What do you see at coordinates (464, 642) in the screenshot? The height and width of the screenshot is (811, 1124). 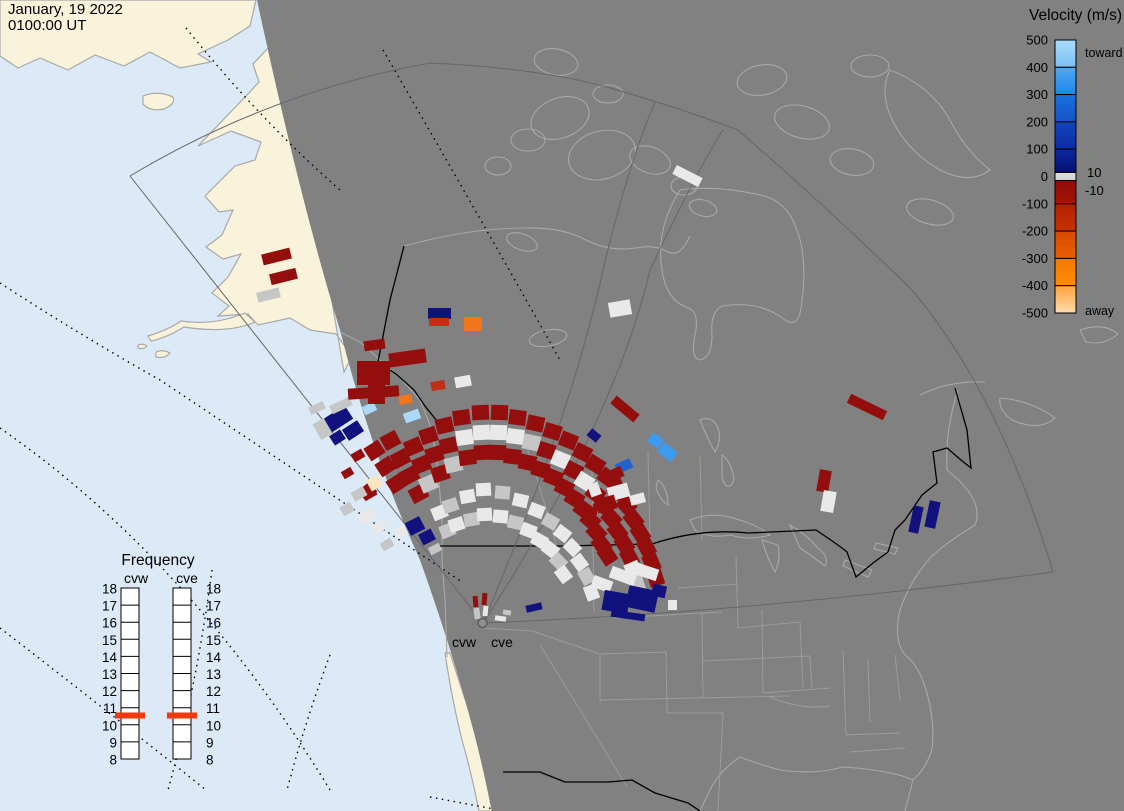 I see `radar-label-cvw: cvw` at bounding box center [464, 642].